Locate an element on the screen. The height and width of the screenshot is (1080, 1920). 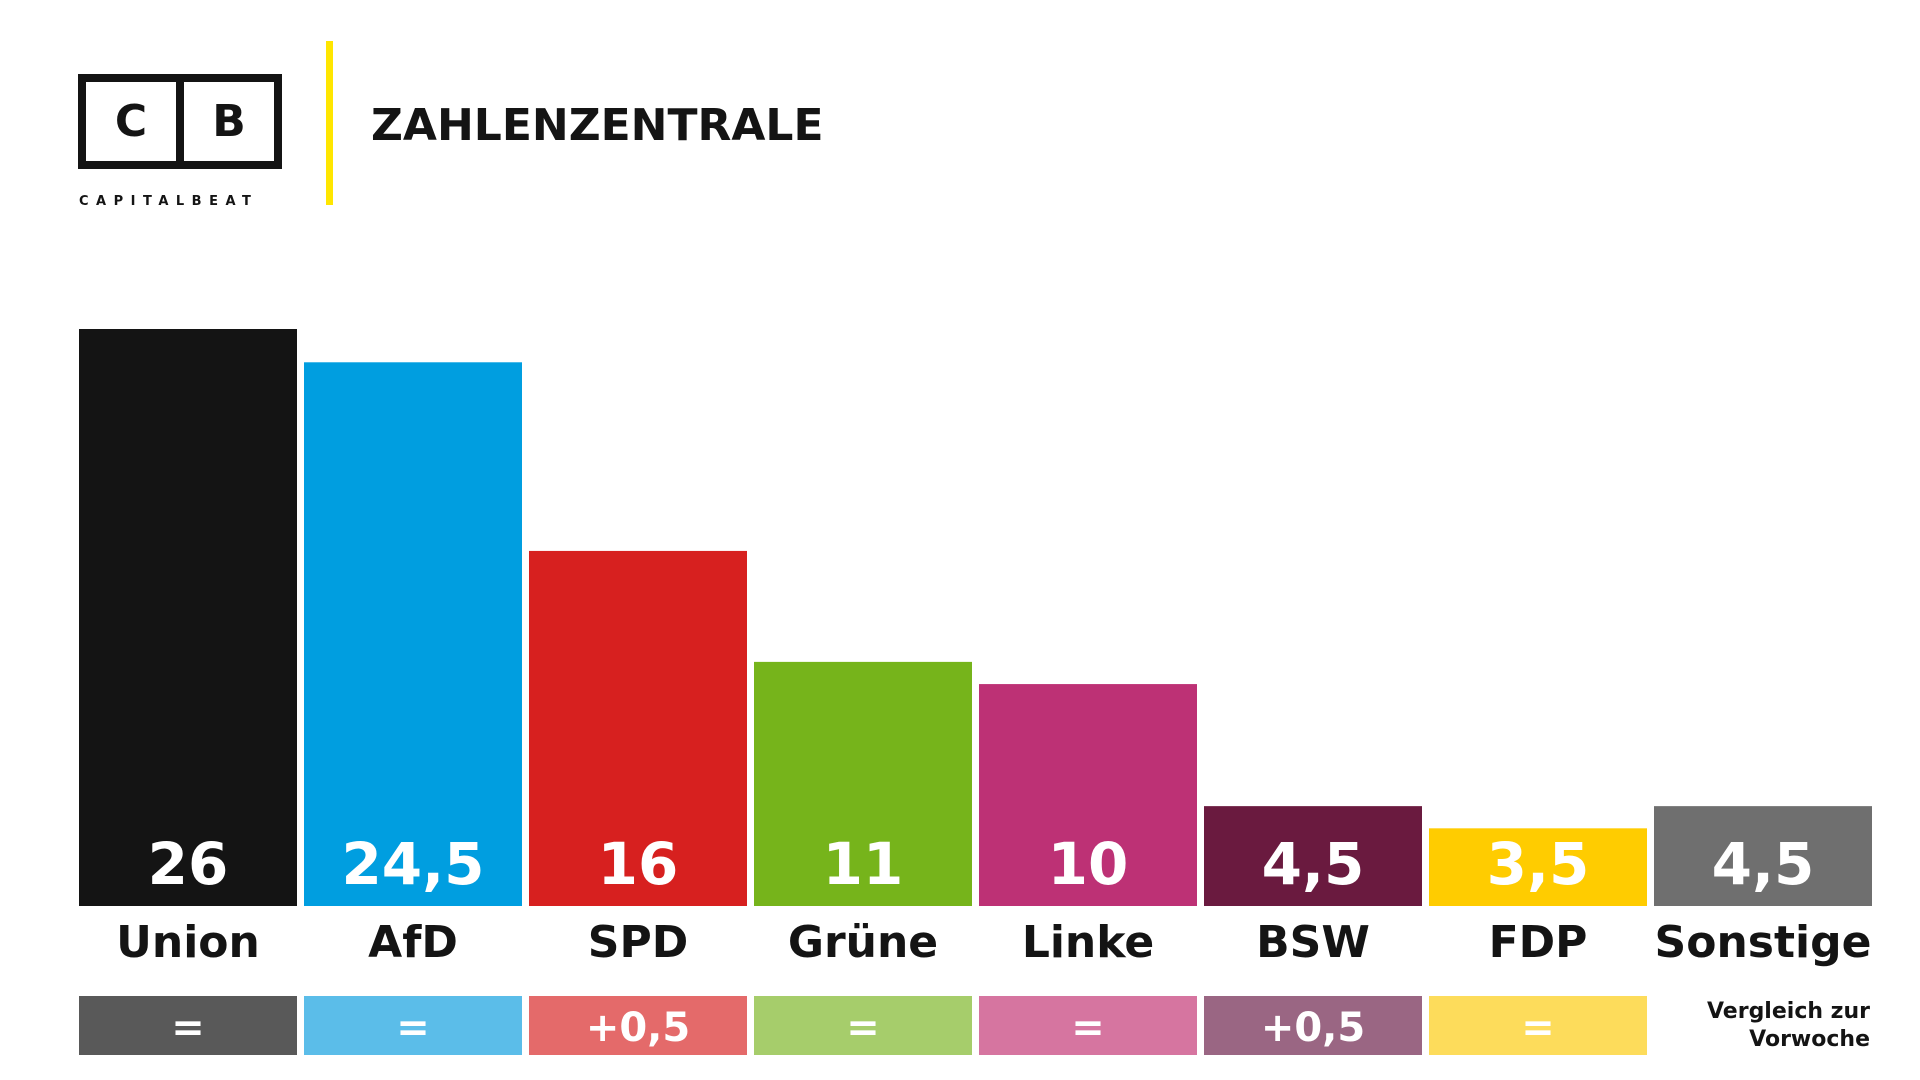
change-note: Vergleich zur is located at coordinates (1788, 1011).